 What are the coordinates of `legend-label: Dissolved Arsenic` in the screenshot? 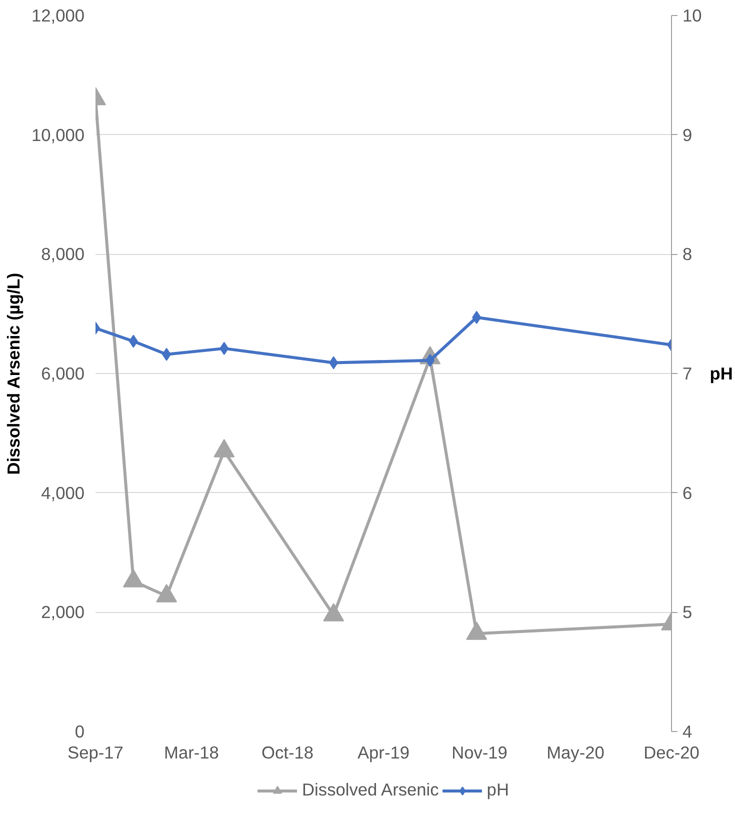 It's located at (370, 790).